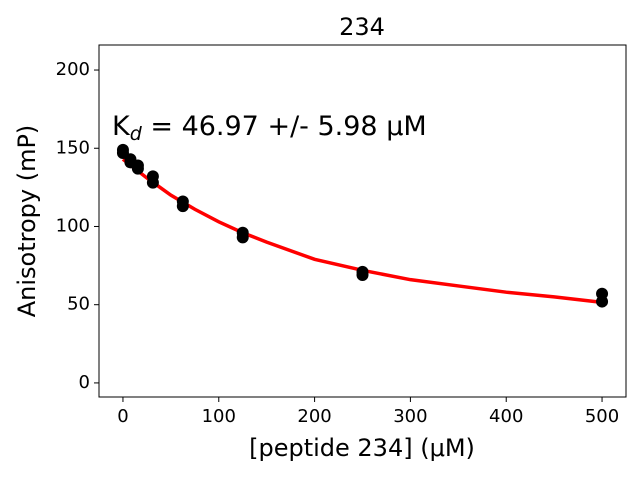 Image resolution: width=640 pixels, height=480 pixels. I want to click on y-axis-label: Anisotropy (mP), so click(27, 221).